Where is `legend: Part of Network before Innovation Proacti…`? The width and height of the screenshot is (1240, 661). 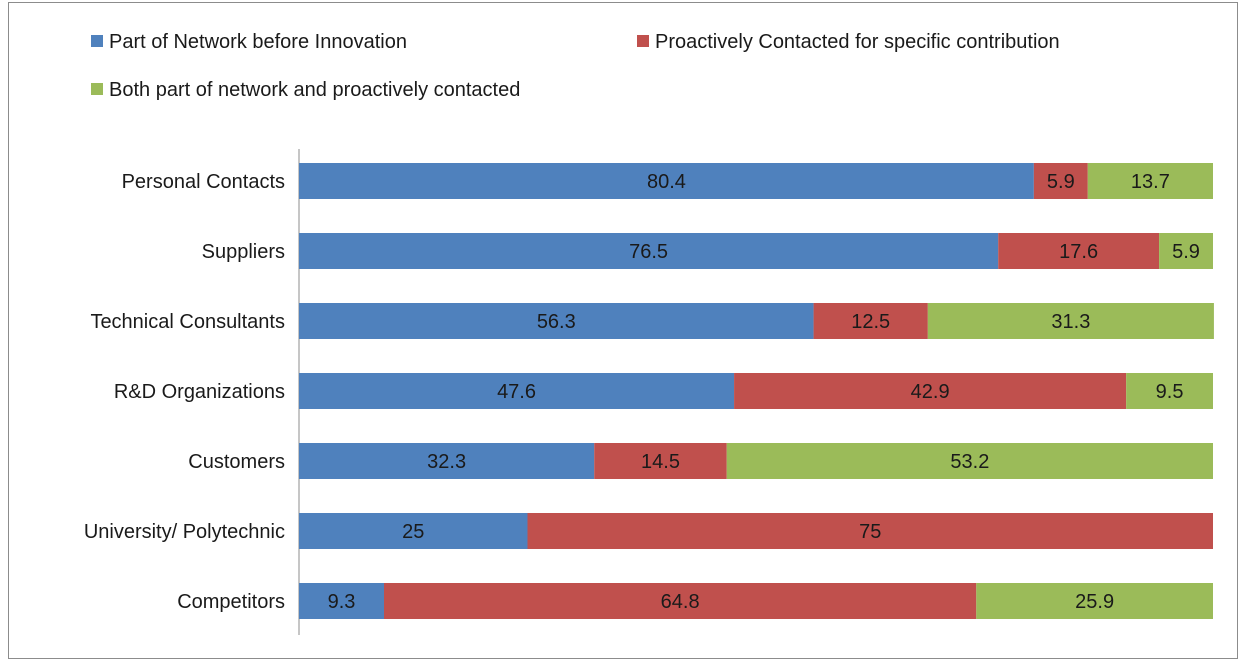 legend: Part of Network before Innovation Proacti… is located at coordinates (575, 66).